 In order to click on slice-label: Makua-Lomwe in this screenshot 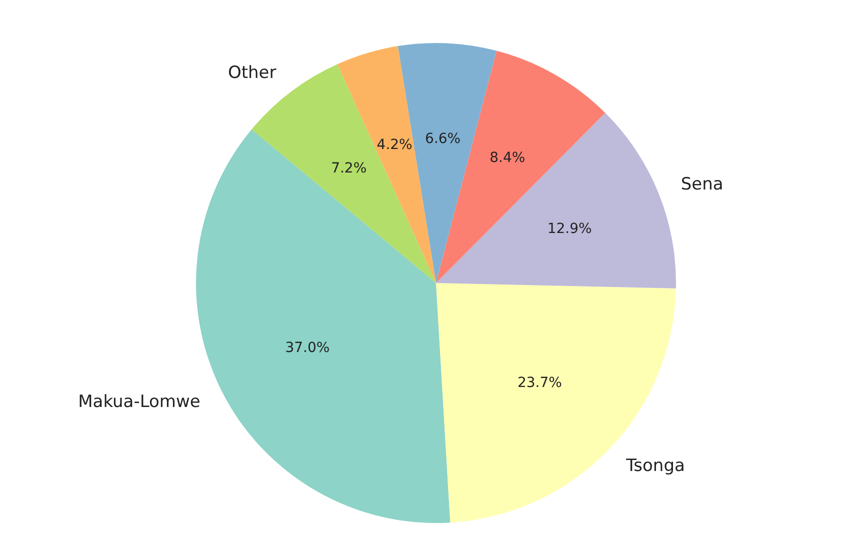, I will do `click(139, 402)`.